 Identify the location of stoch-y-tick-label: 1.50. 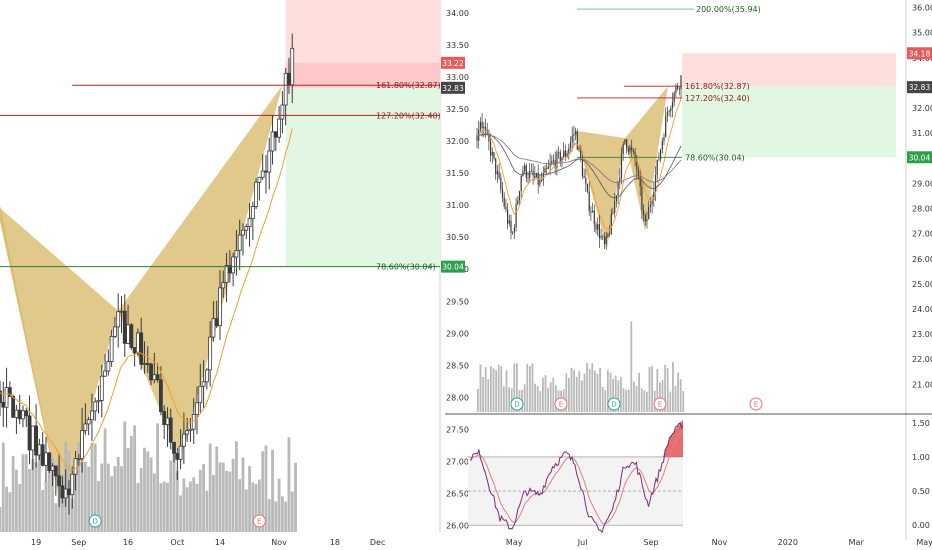
(921, 423).